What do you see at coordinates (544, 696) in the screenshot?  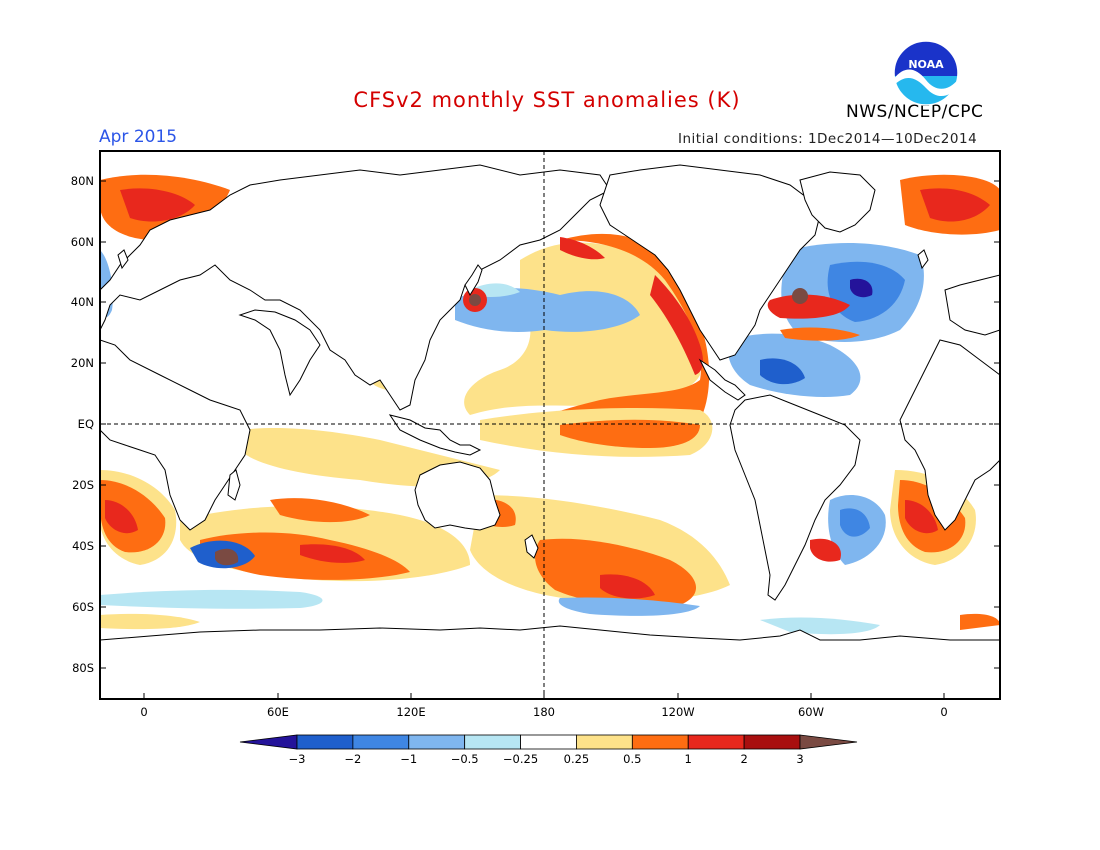 I see `lon-axis` at bounding box center [544, 696].